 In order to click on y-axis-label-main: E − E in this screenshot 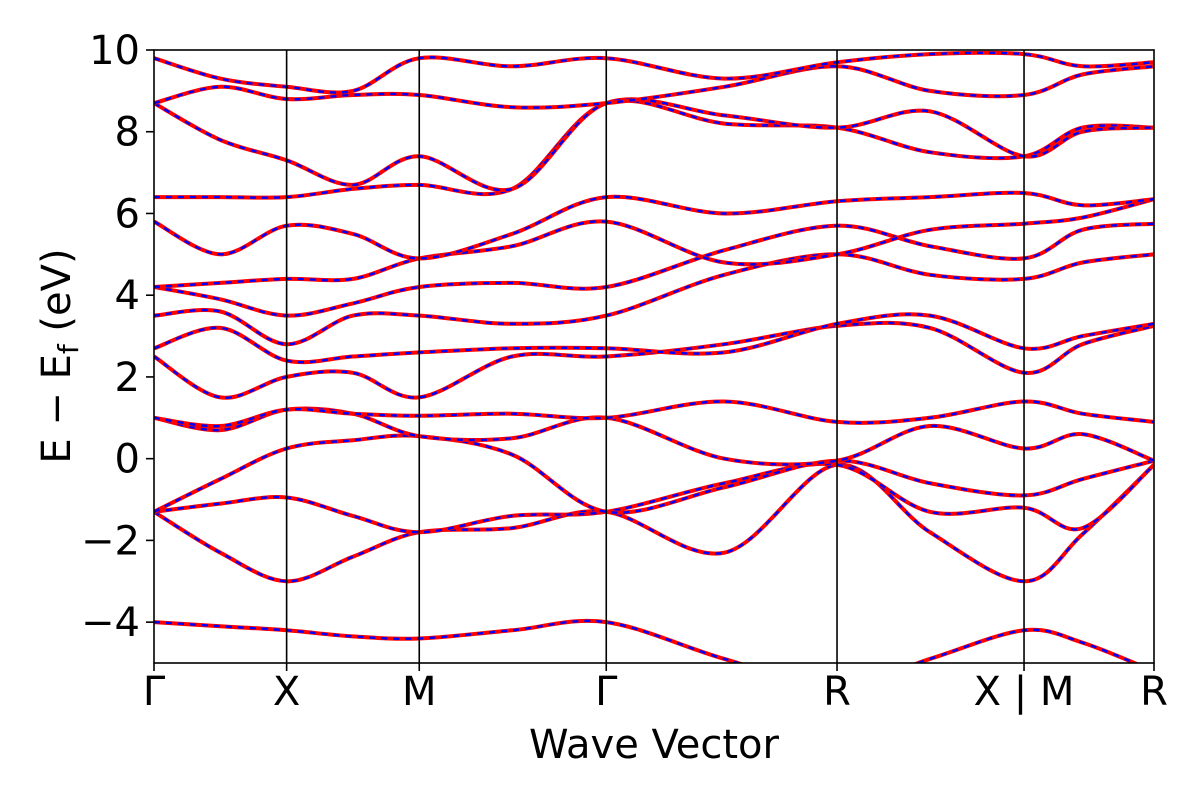, I will do `click(57, 409)`.